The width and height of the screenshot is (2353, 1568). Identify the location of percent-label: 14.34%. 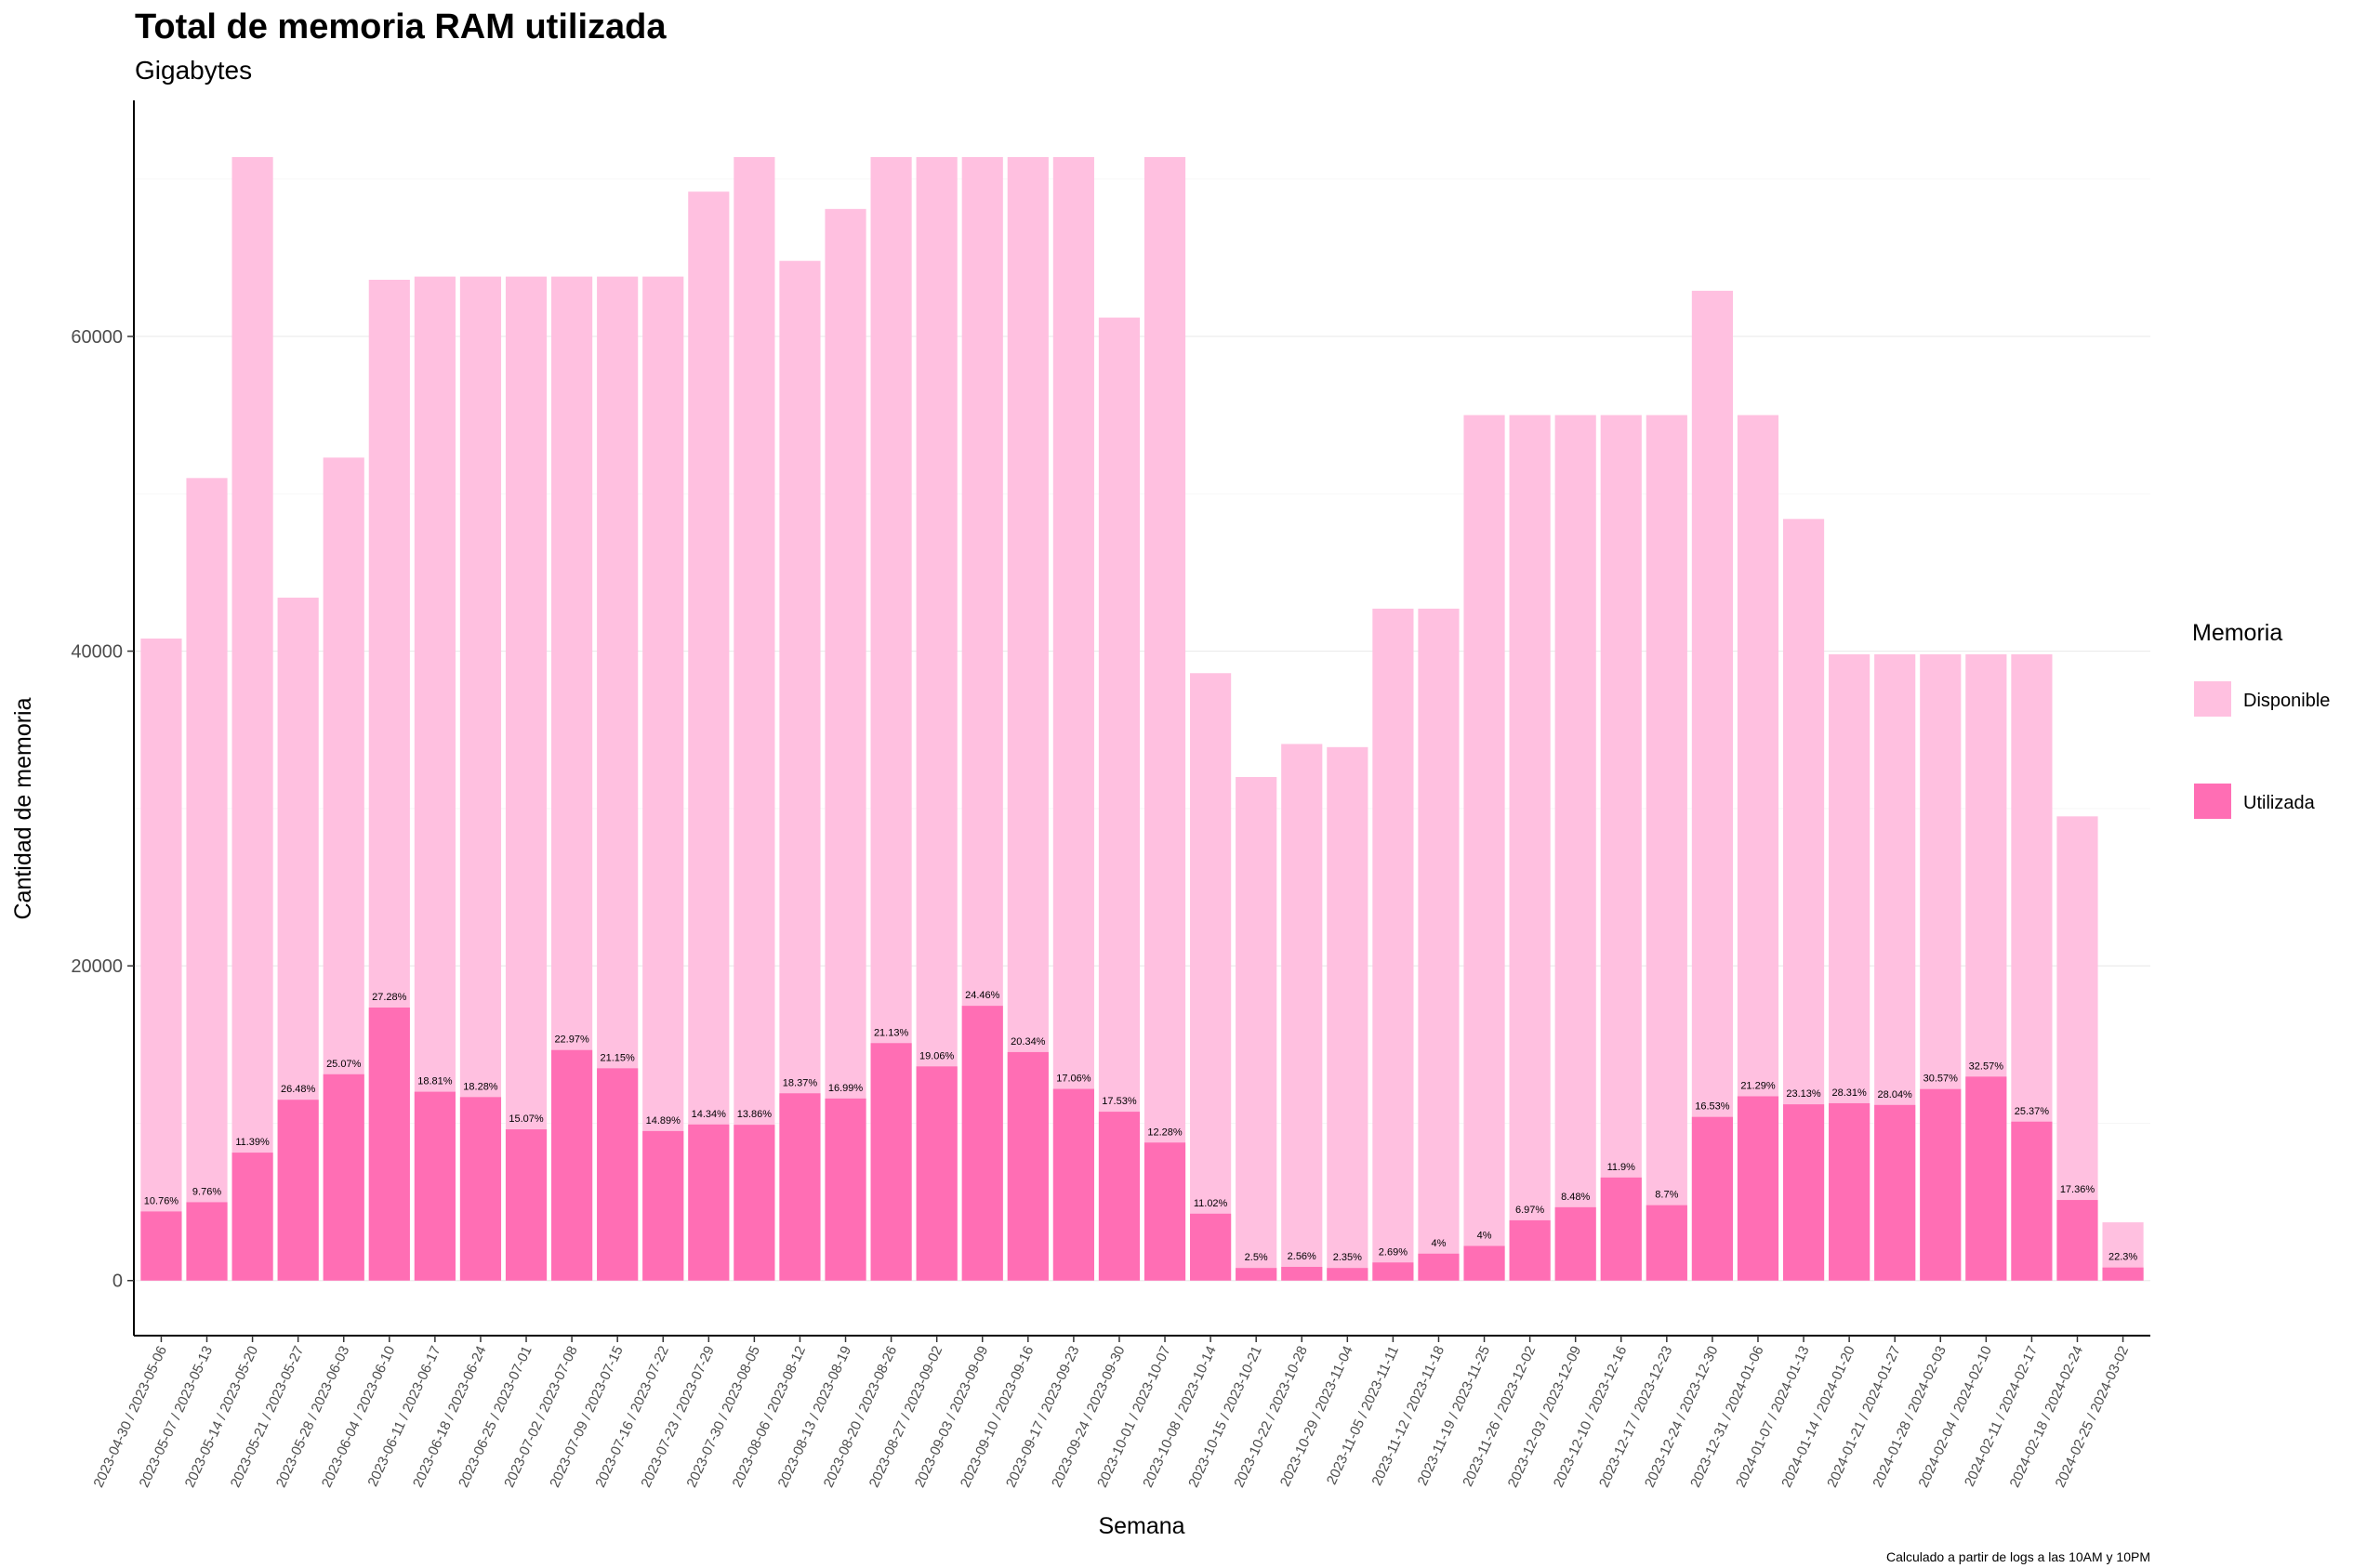
(709, 1115).